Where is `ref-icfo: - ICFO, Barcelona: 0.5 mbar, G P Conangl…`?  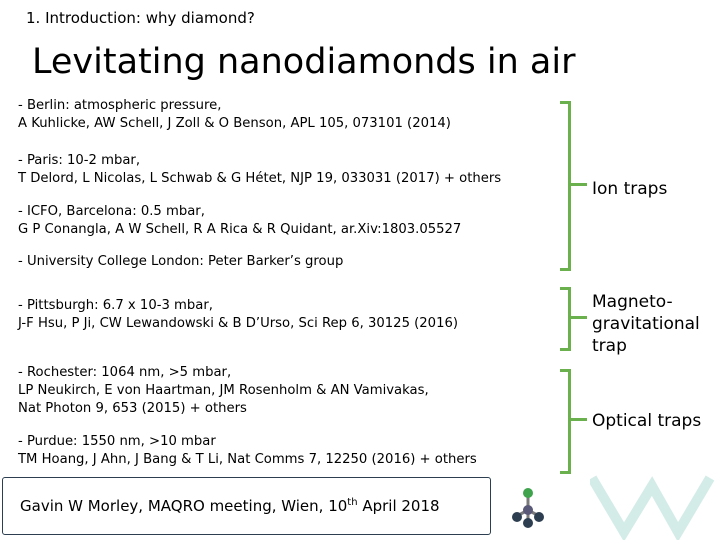 ref-icfo: - ICFO, Barcelona: 0.5 mbar, G P Conangl… is located at coordinates (239, 221).